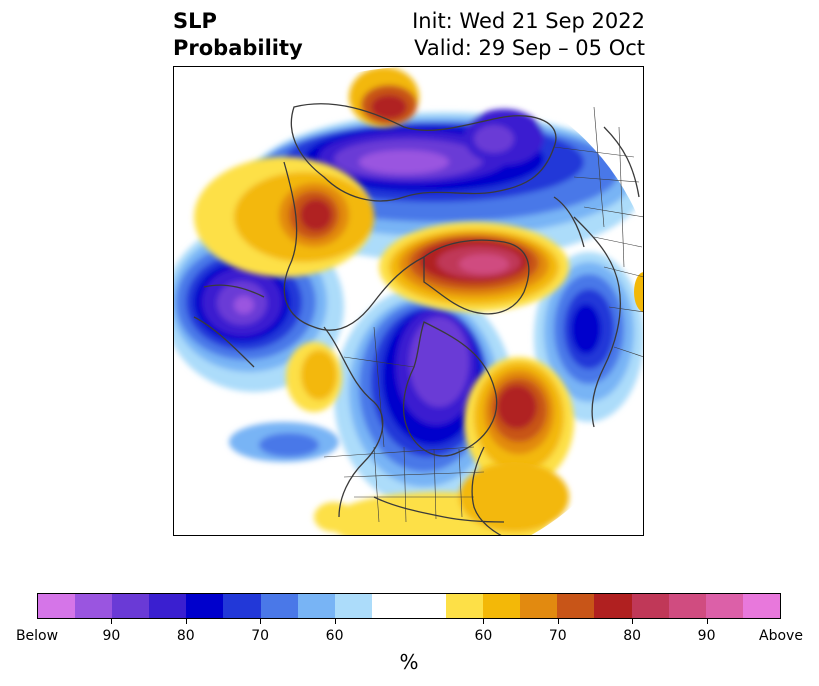 The image size is (819, 686). Describe the element at coordinates (529, 48) in the screenshot. I see `valid-range: Valid: 29 Sep – 05 Oct` at that location.